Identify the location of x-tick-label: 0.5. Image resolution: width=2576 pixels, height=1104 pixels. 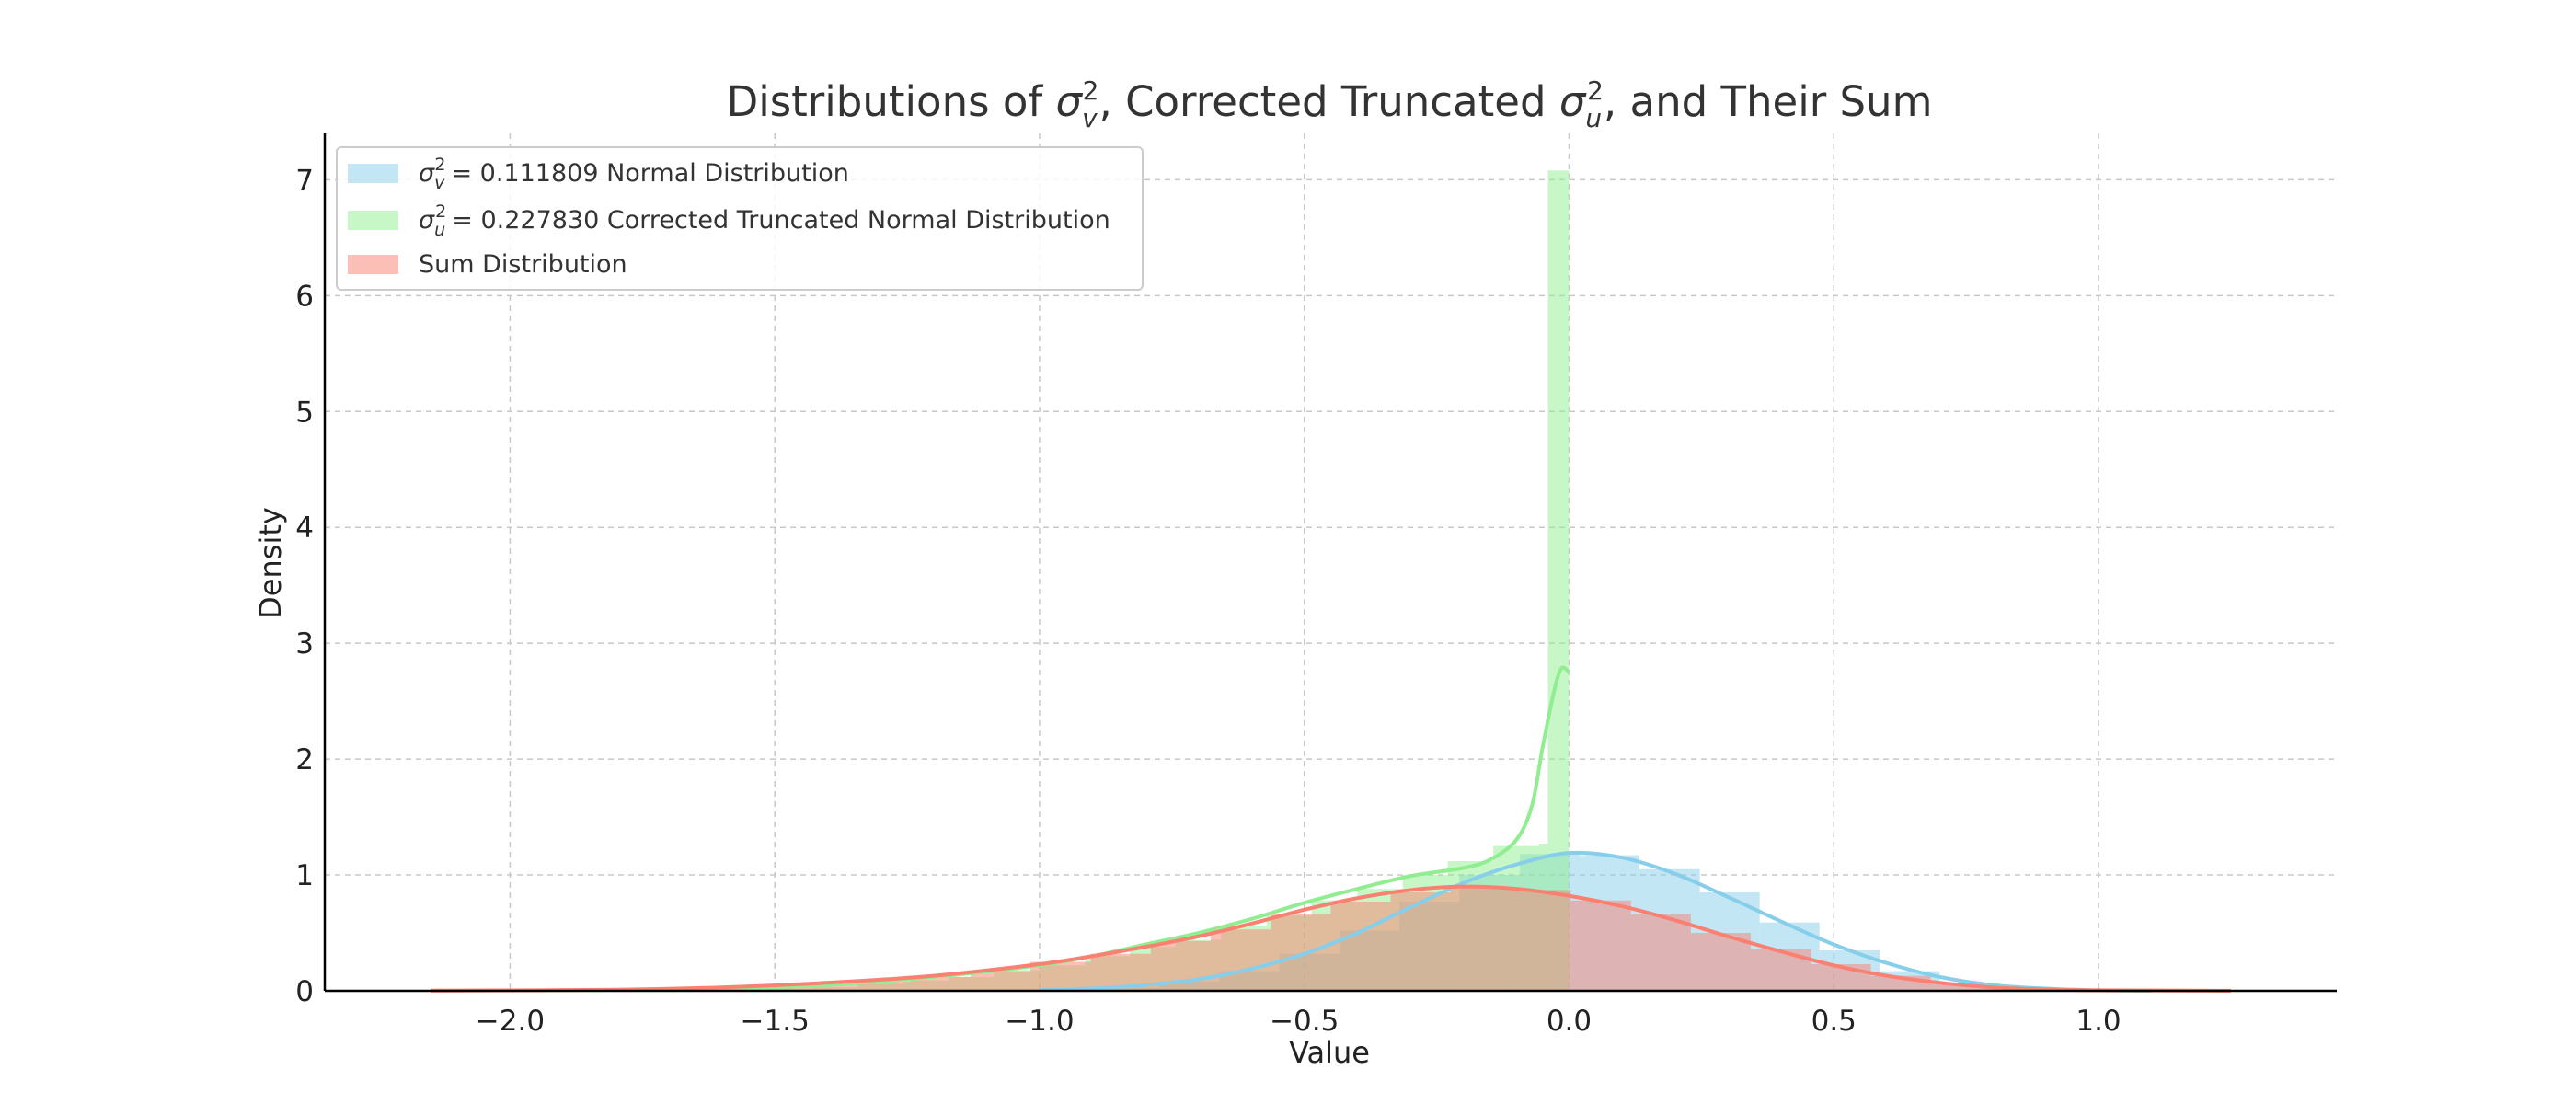
(1834, 1021).